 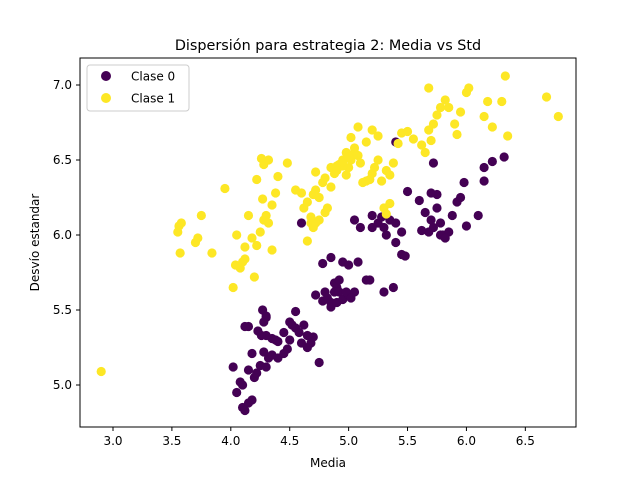 I want to click on y-tick-label: 6.5, so click(x=62, y=160).